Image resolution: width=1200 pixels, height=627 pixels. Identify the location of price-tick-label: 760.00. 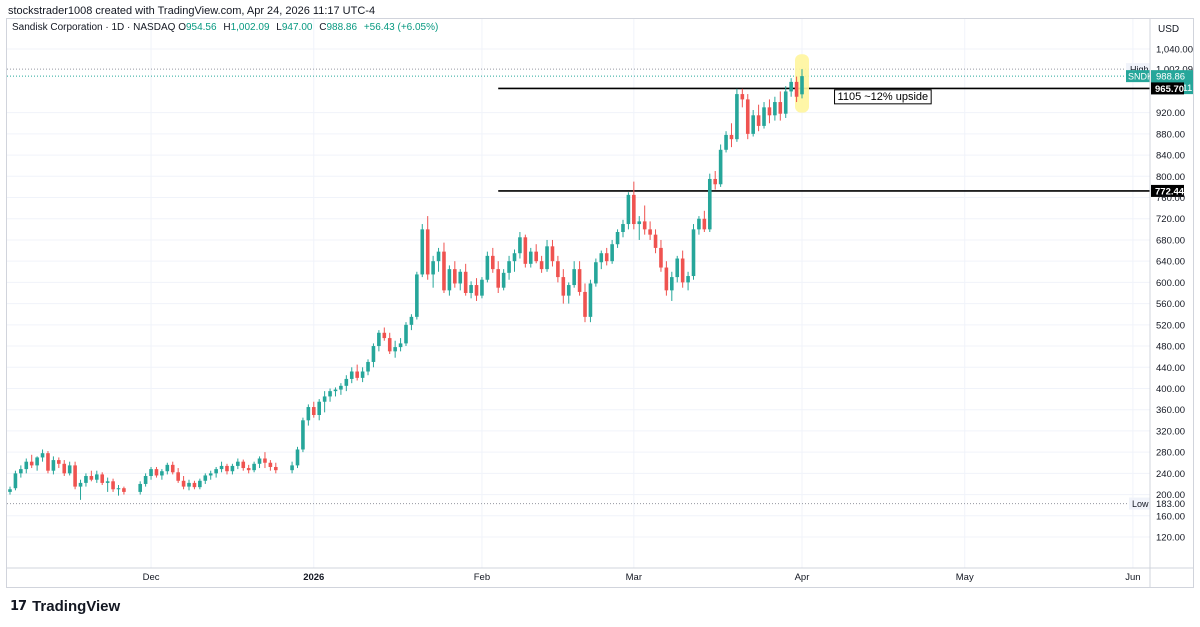
(1170, 198).